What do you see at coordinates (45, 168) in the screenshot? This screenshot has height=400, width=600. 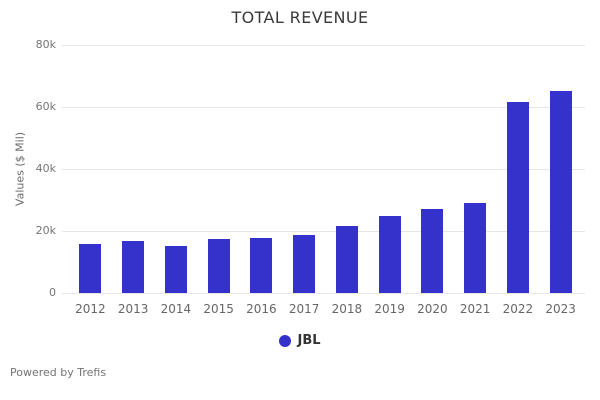 I see `y-tick-label-40k: 40k` at bounding box center [45, 168].